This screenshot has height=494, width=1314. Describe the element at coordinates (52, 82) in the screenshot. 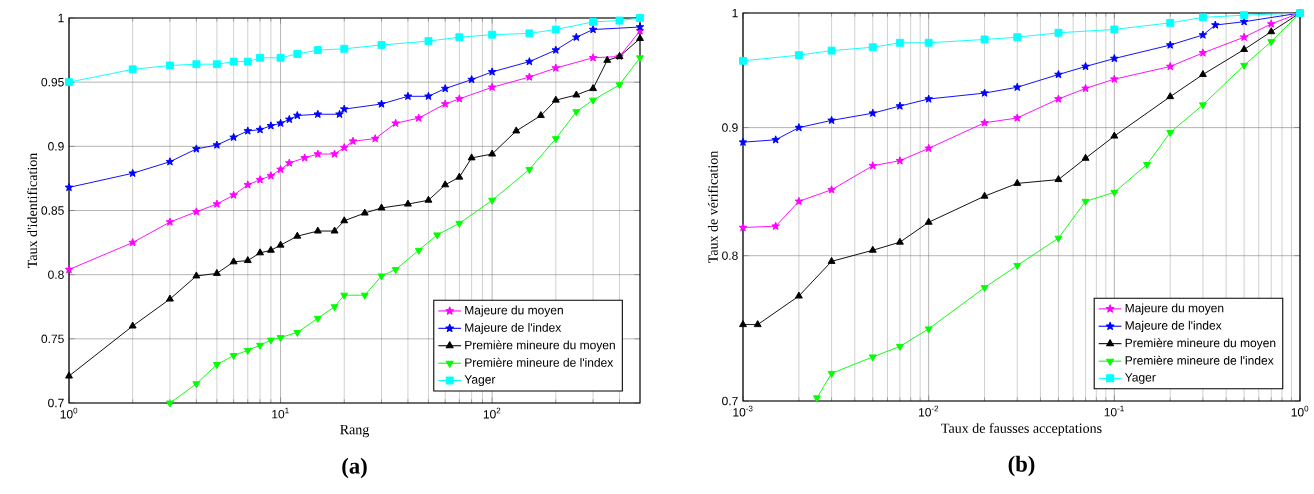

I see `y-tick-label: 0.95` at that location.